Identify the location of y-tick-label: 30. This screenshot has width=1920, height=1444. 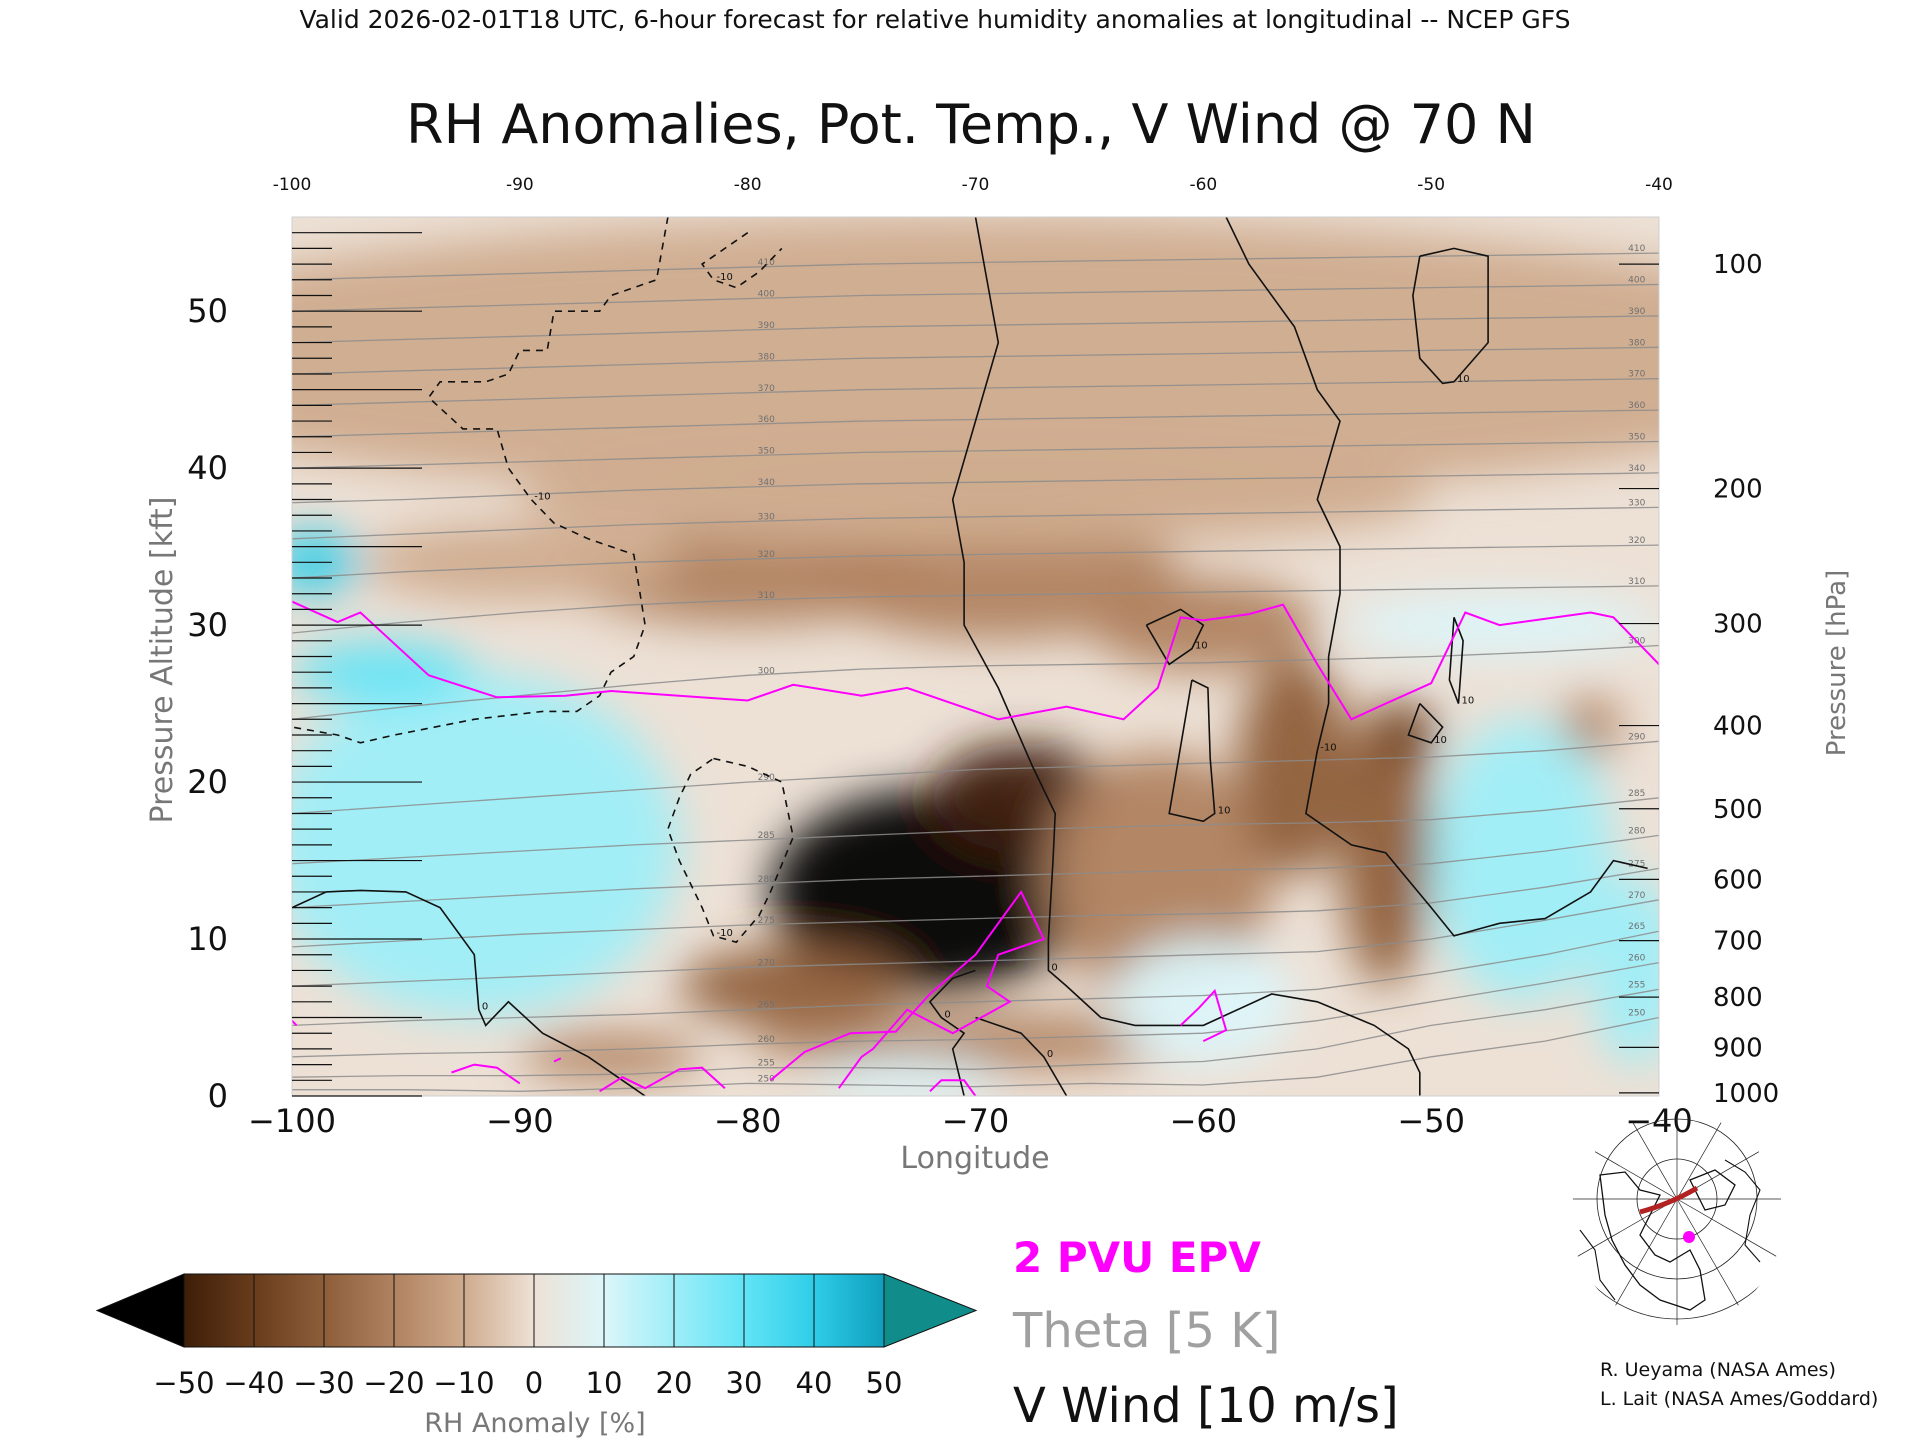
(207, 625).